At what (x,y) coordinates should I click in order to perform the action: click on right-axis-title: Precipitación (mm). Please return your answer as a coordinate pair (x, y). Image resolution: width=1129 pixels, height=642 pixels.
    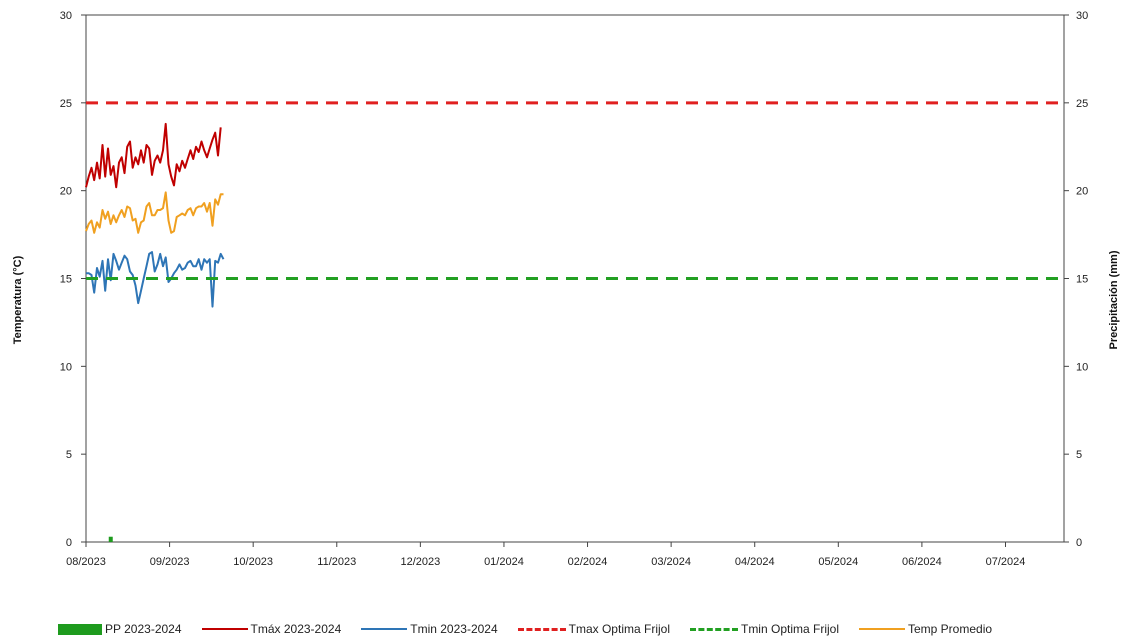
    Looking at the image, I should click on (1114, 299).